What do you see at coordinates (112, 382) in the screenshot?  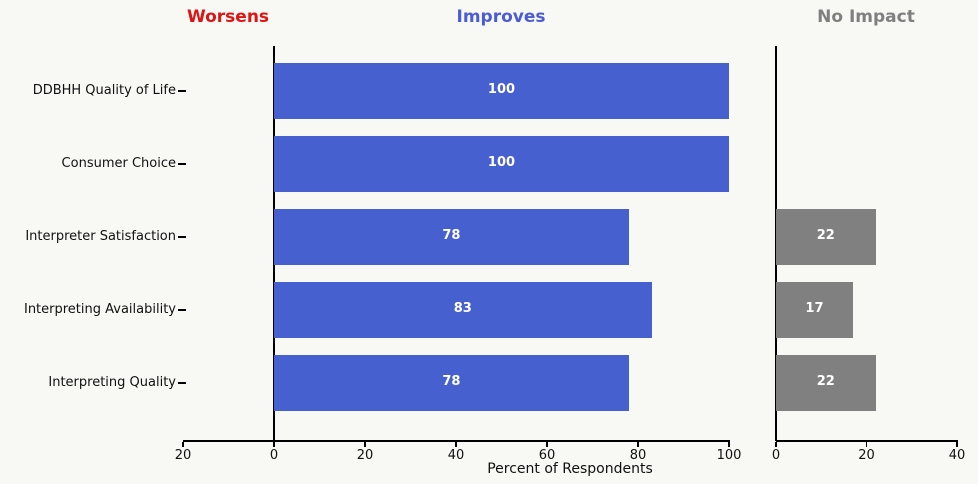 I see `category-label: Interpreting Quality` at bounding box center [112, 382].